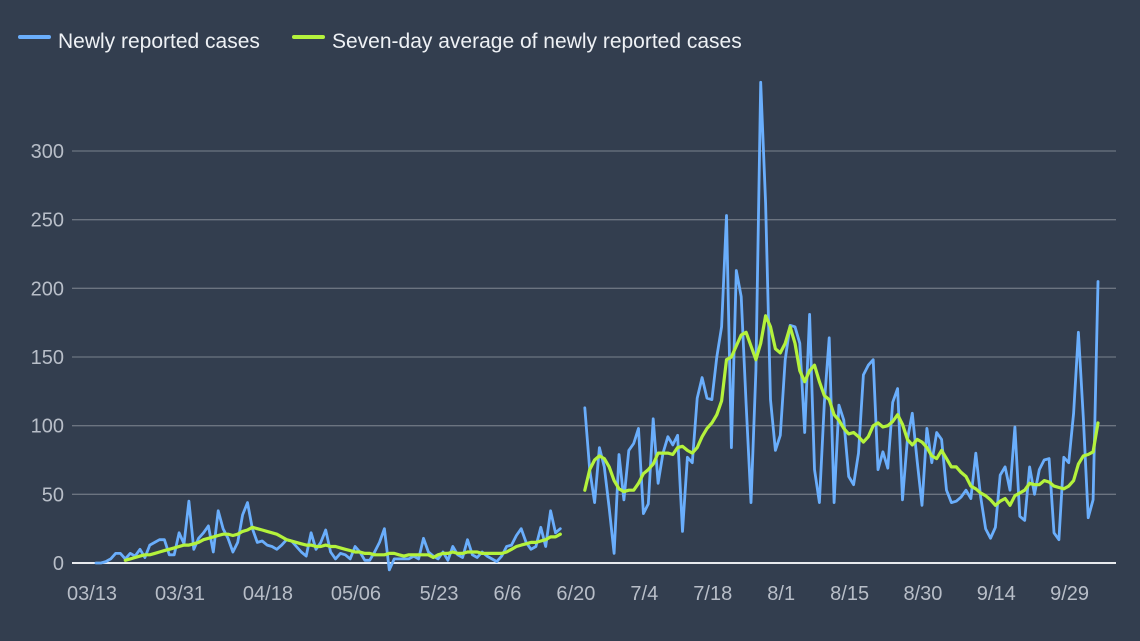 The height and width of the screenshot is (641, 1140). Describe the element at coordinates (47, 427) in the screenshot. I see `y-tick-label: 100` at that location.